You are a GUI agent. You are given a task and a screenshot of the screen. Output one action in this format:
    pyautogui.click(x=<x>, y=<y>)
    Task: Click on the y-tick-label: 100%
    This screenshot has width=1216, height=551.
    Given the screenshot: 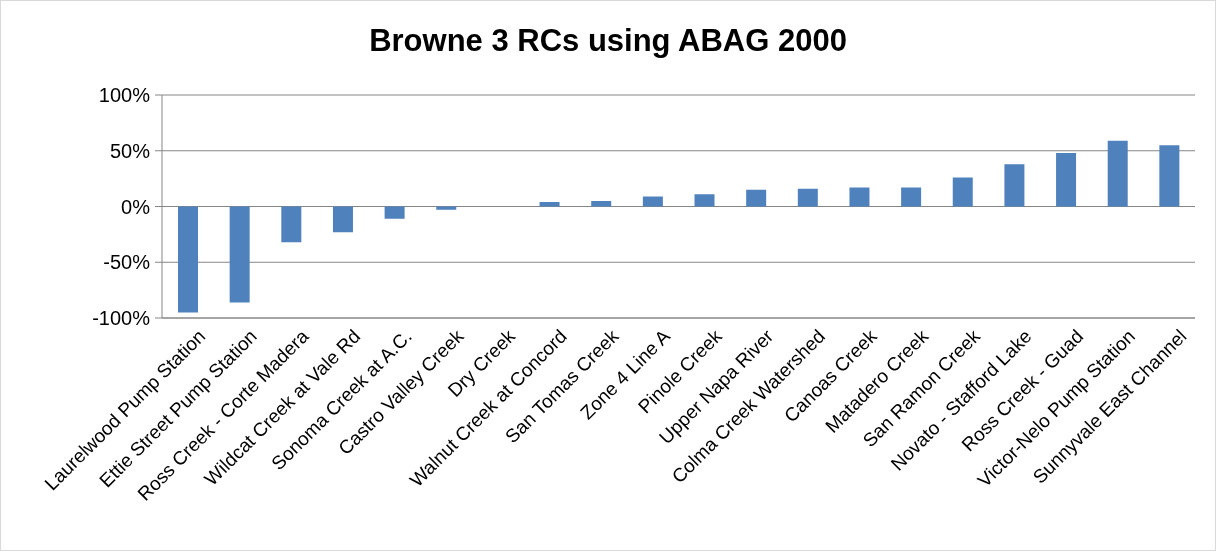 What is the action you would take?
    pyautogui.click(x=124, y=95)
    